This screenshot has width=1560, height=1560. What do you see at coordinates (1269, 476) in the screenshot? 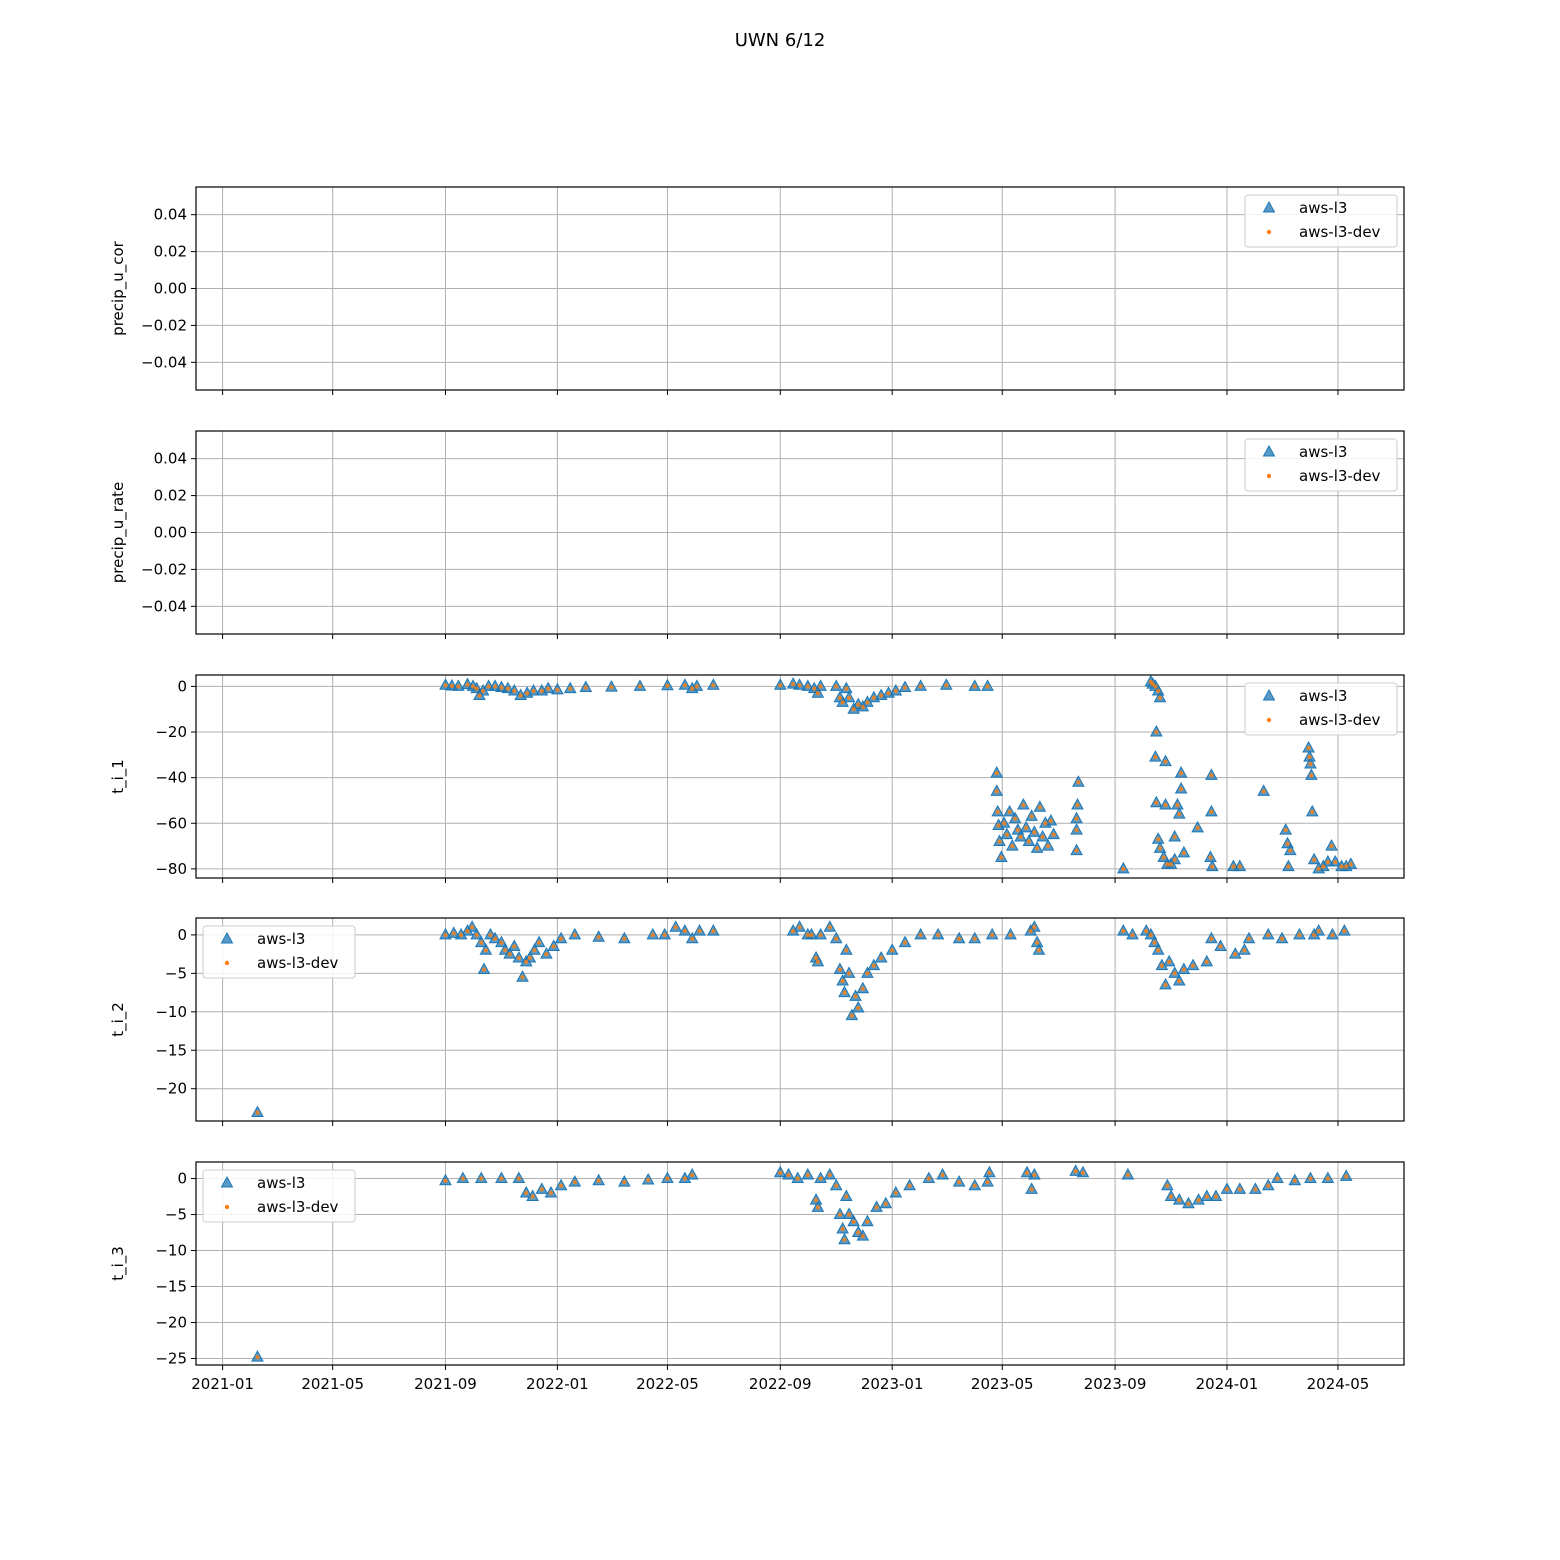
I see `legend-marker-aws-l3-dev` at bounding box center [1269, 476].